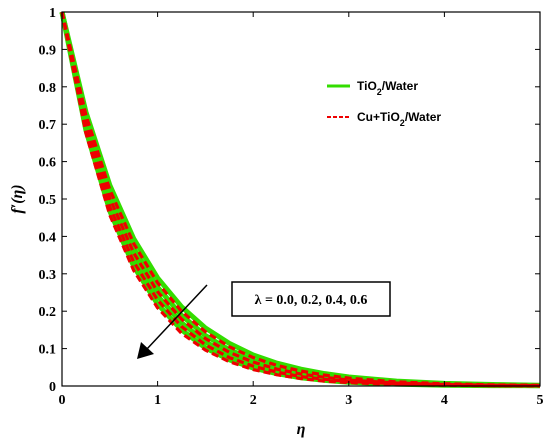 Image resolution: width=550 pixels, height=443 pixels. Describe the element at coordinates (48, 200) in the screenshot. I see `y-tick-label-5: 0.5` at that location.